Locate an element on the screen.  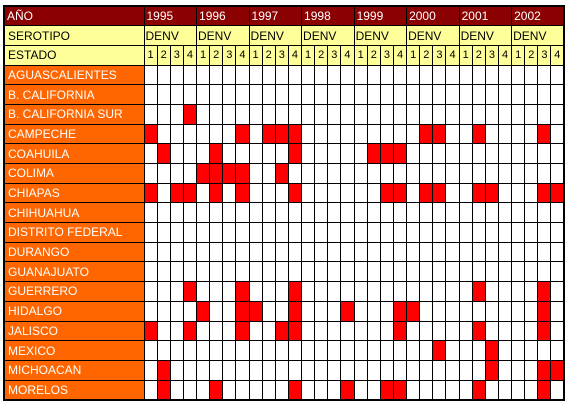
year-header: 1999 is located at coordinates (380, 16).